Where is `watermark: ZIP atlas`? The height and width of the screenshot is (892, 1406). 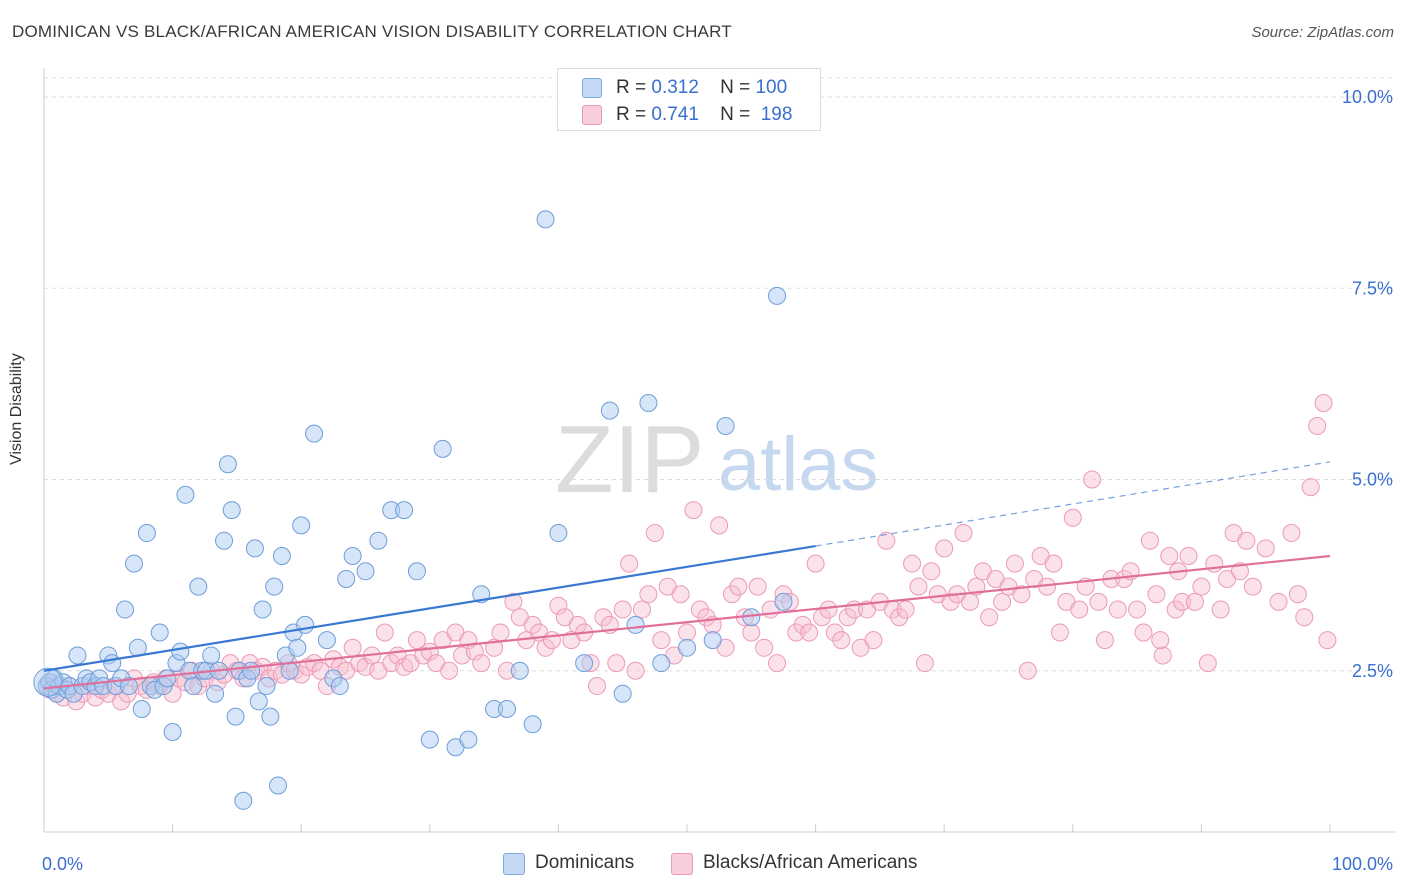 watermark: ZIP atlas is located at coordinates (717, 459).